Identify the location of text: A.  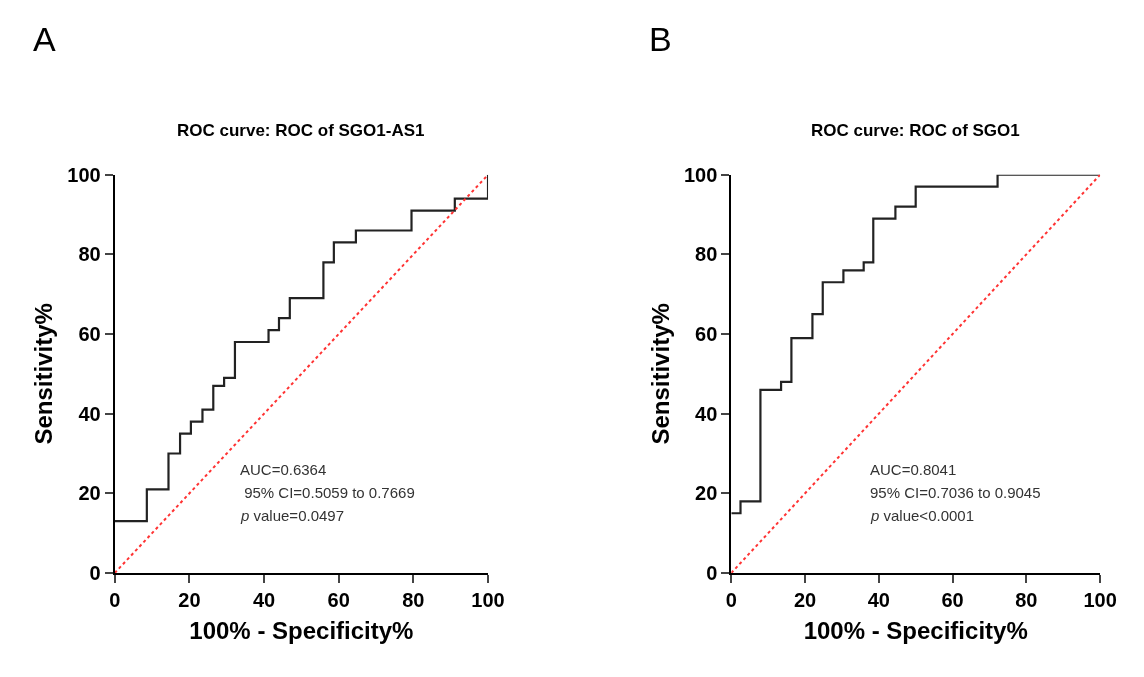
(44, 39).